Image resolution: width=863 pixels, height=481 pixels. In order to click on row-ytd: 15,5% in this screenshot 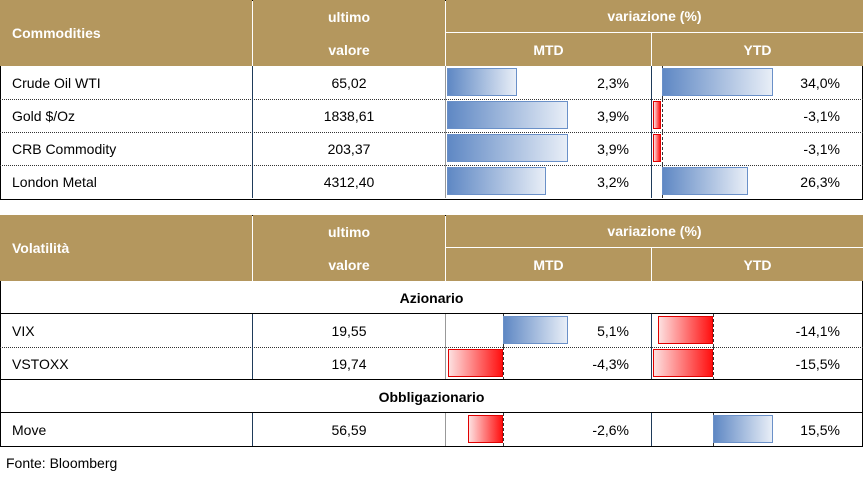, I will do `click(820, 429)`.